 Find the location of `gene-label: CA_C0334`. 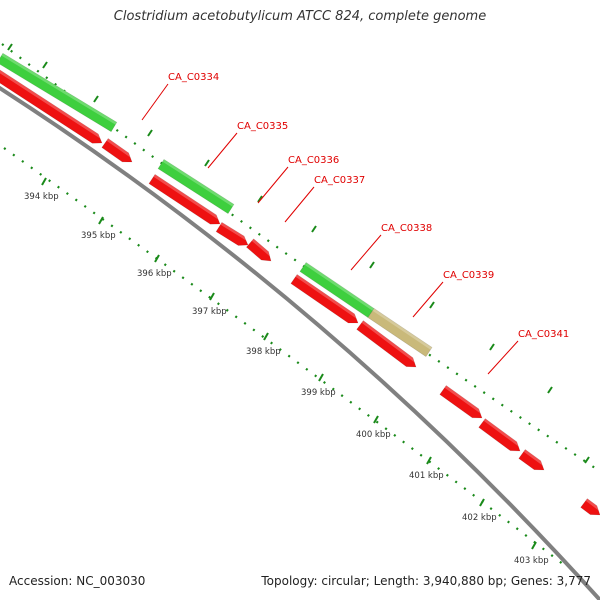

gene-label: CA_C0334 is located at coordinates (193, 77).